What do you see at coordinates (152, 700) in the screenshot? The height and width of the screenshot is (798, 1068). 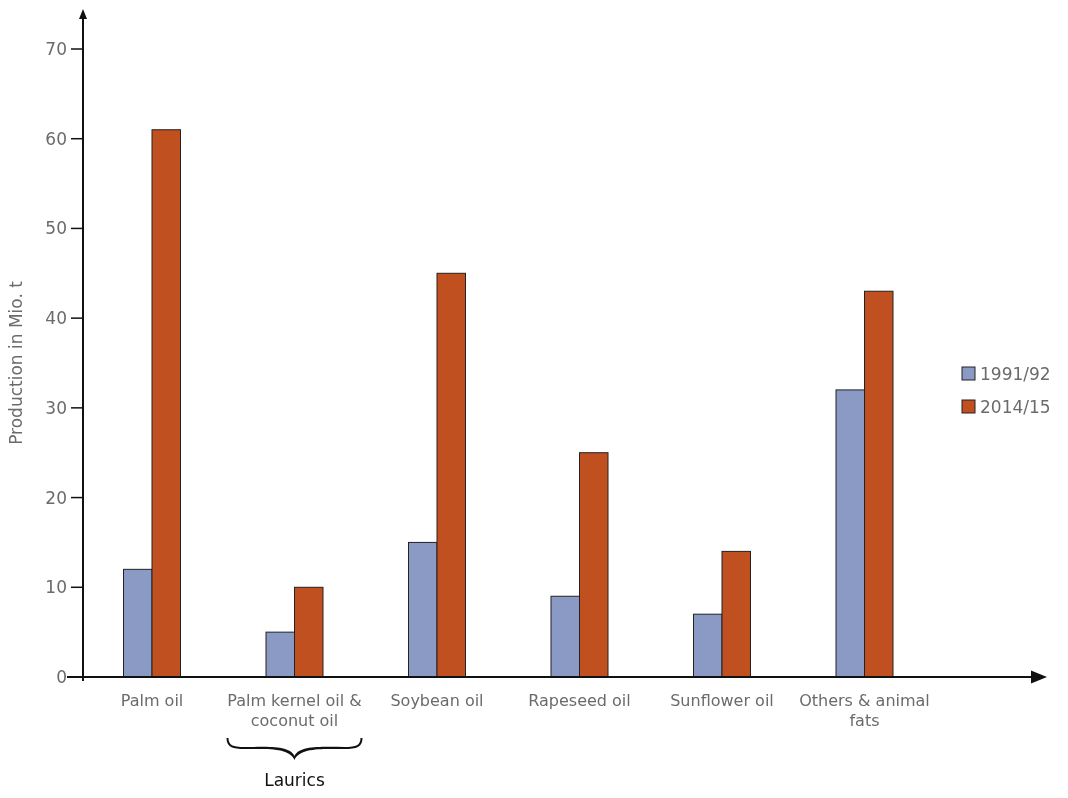 I see `x-tick-label: Palm oil` at bounding box center [152, 700].